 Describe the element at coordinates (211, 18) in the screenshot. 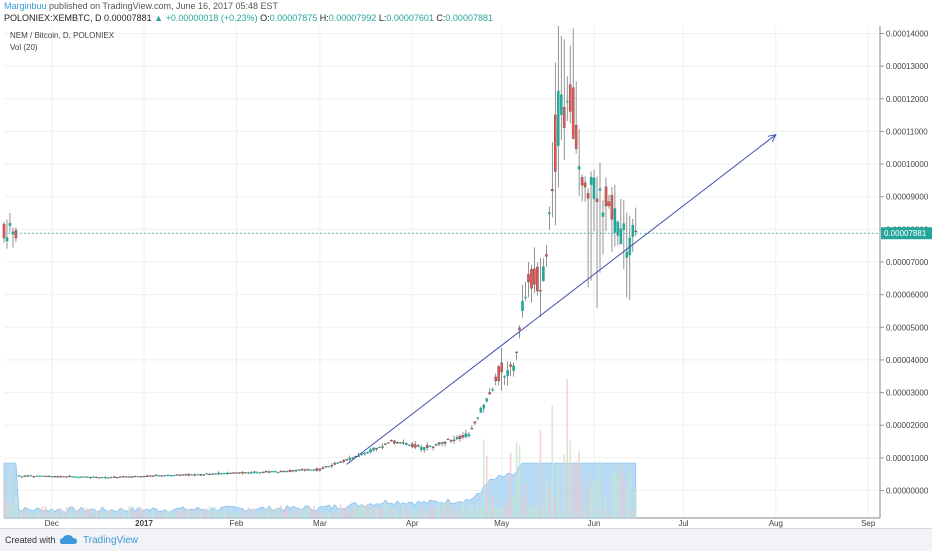

I see `change-value: +0.00000018 (+0.23%)` at that location.